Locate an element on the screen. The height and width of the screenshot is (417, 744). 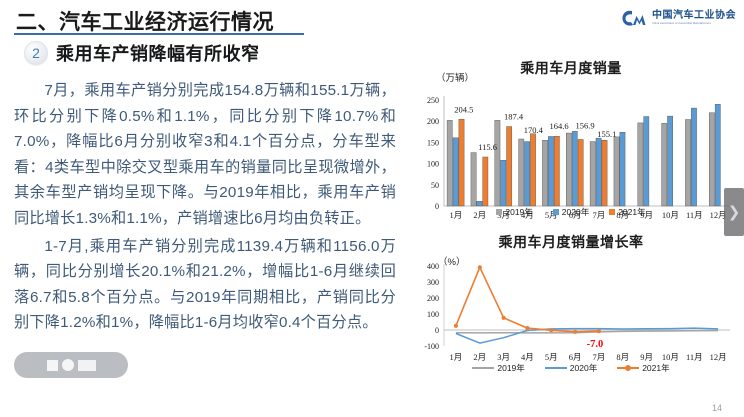
legend-label-2020-line: 2020年 is located at coordinates (583, 368).